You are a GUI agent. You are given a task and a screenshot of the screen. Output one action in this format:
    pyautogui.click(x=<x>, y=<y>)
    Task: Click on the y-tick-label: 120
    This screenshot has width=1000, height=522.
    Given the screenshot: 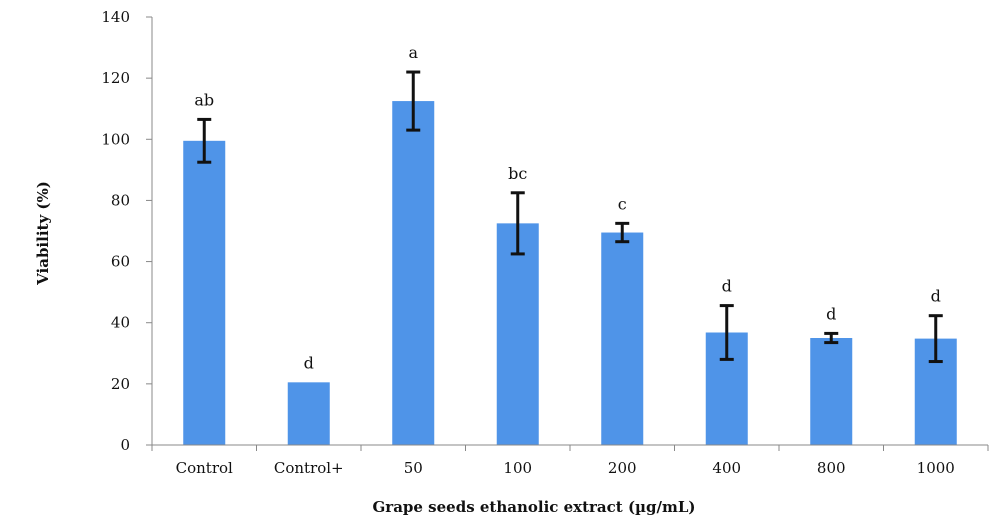 What is the action you would take?
    pyautogui.click(x=115, y=78)
    